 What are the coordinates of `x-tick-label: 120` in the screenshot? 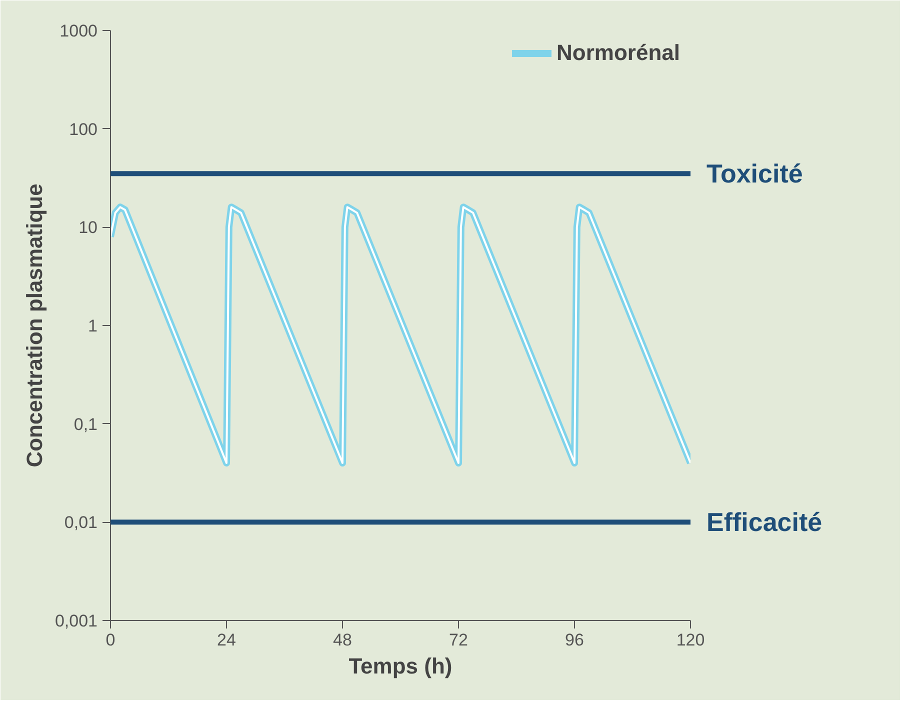 It's located at (690, 640).